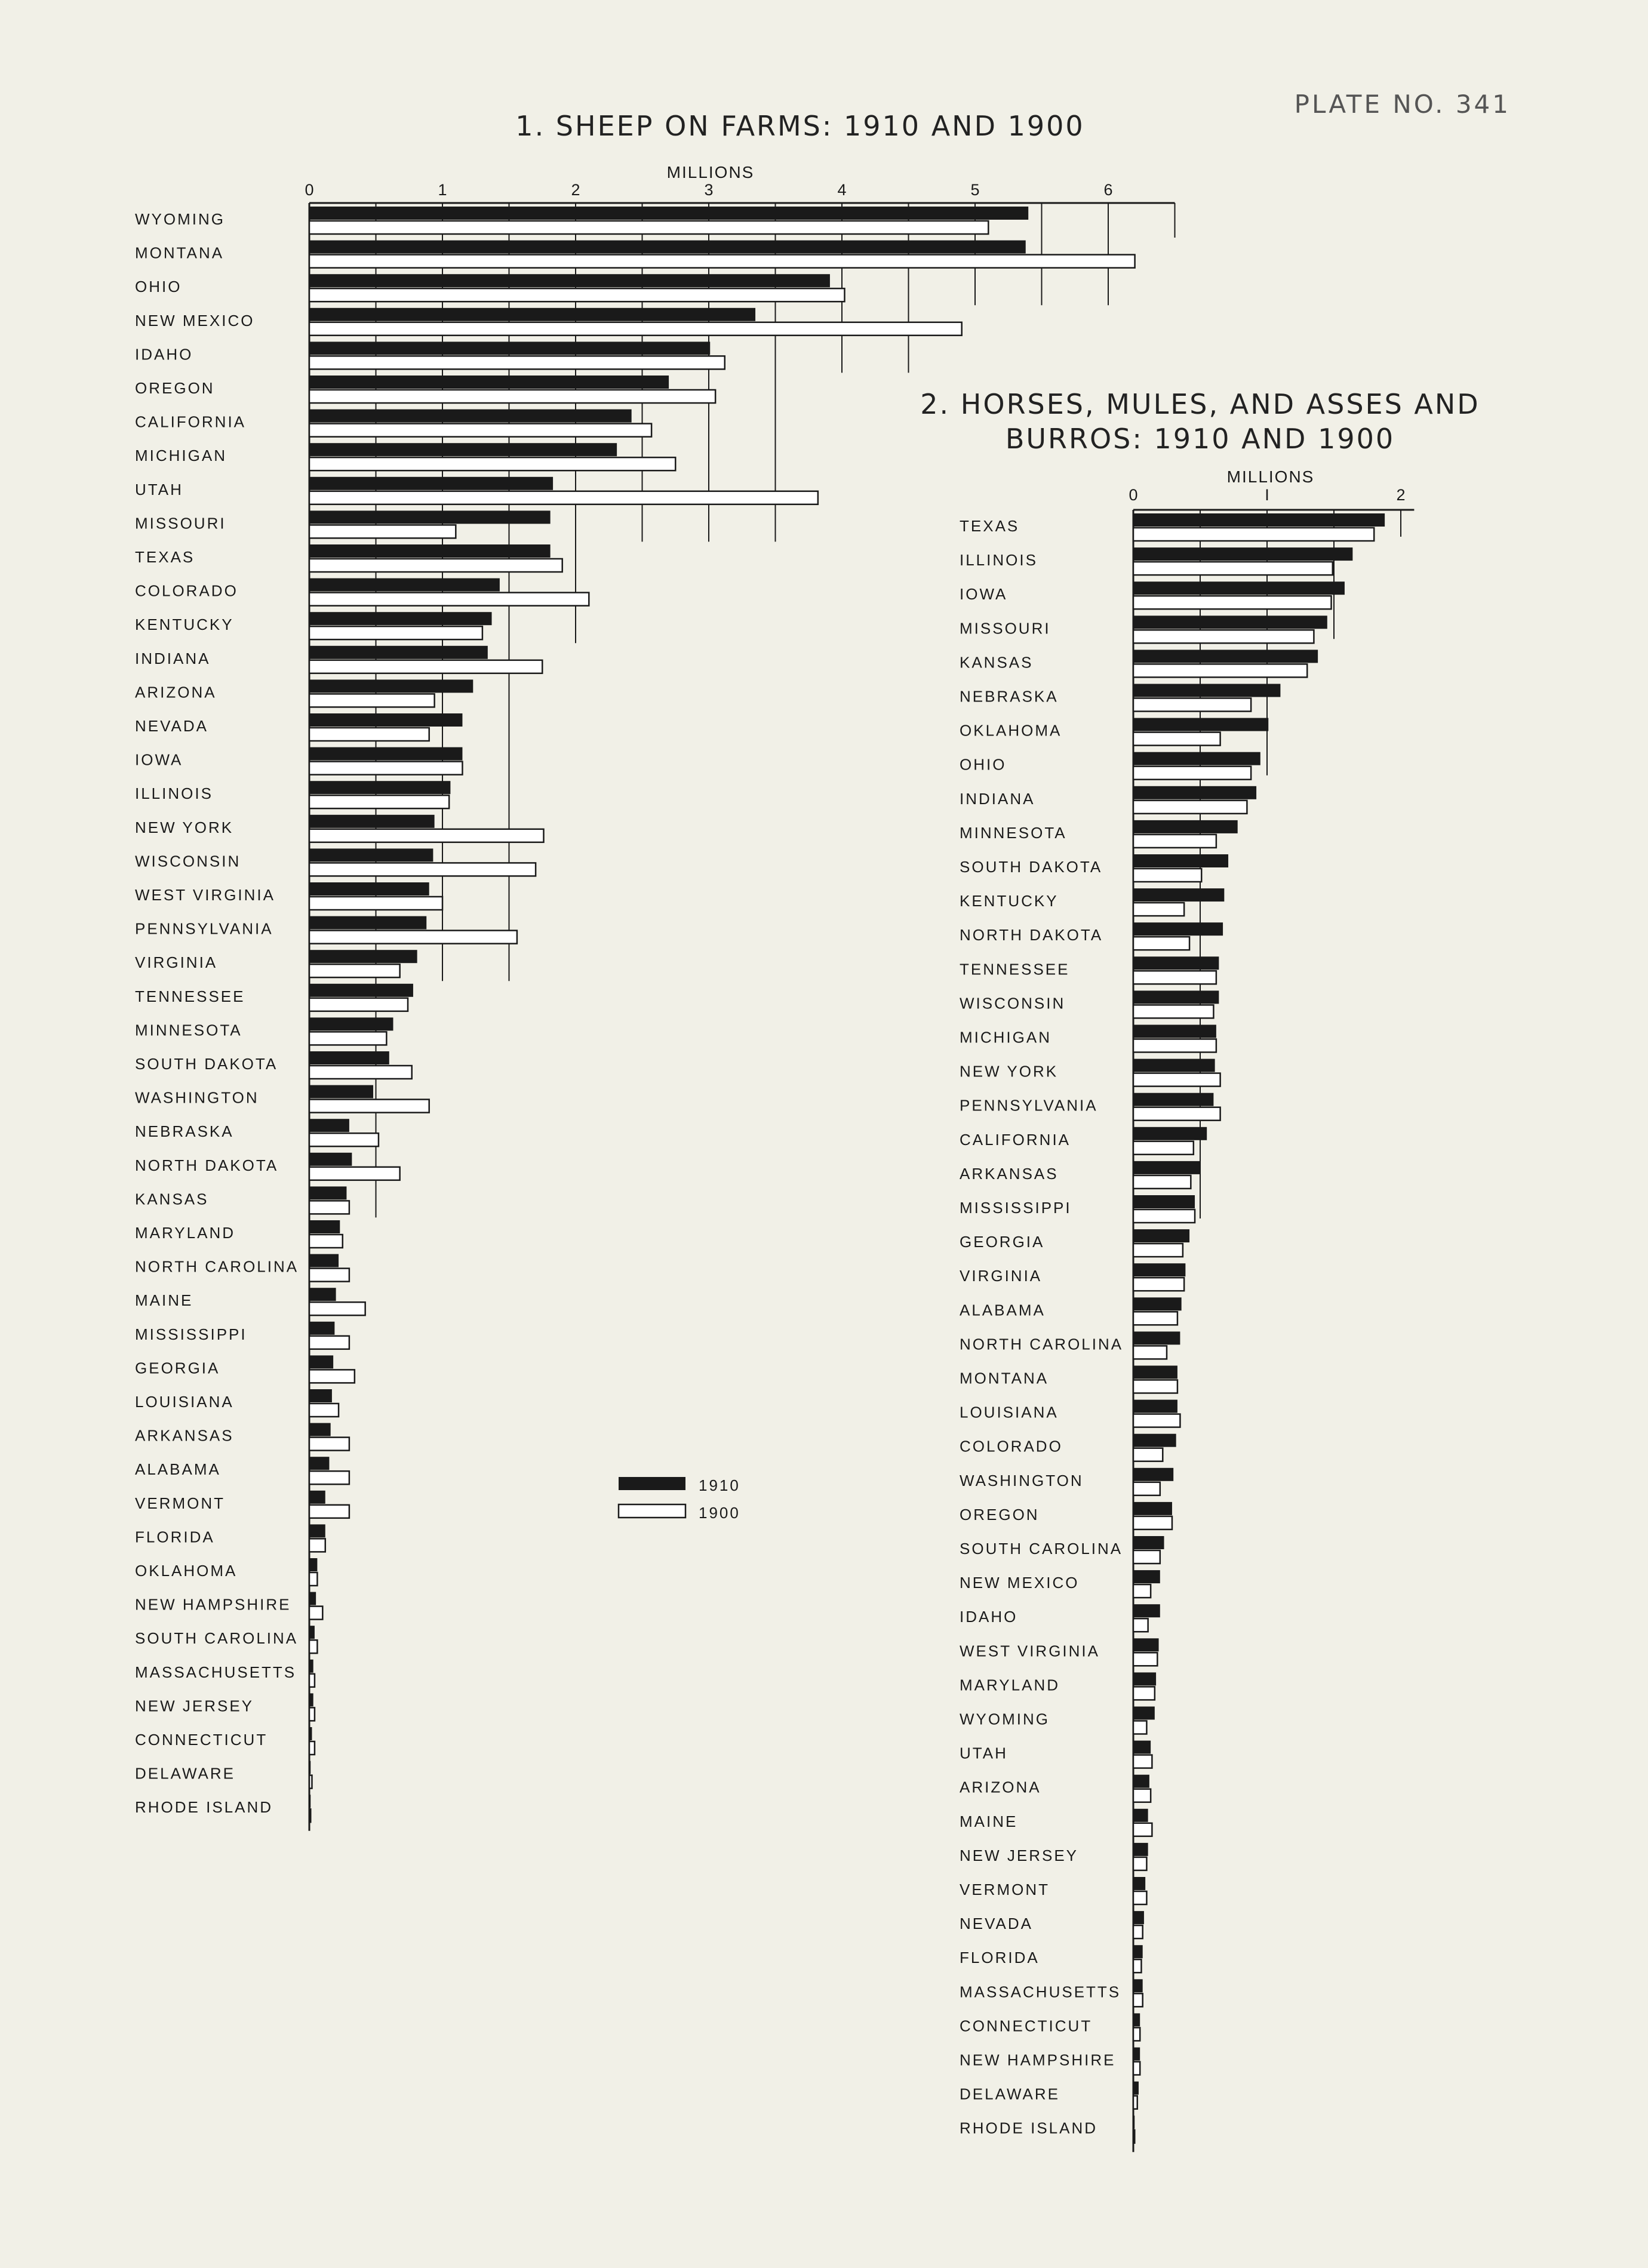 The height and width of the screenshot is (2268, 1648). Describe the element at coordinates (188, 1030) in the screenshot. I see `sheep-category-label: MINNESOTA` at that location.